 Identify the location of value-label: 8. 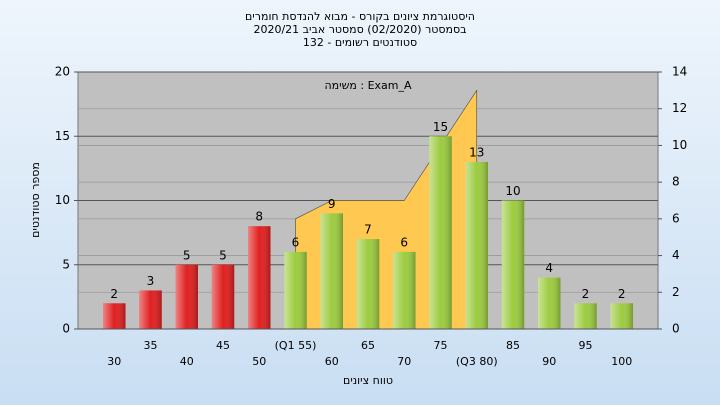
(259, 217).